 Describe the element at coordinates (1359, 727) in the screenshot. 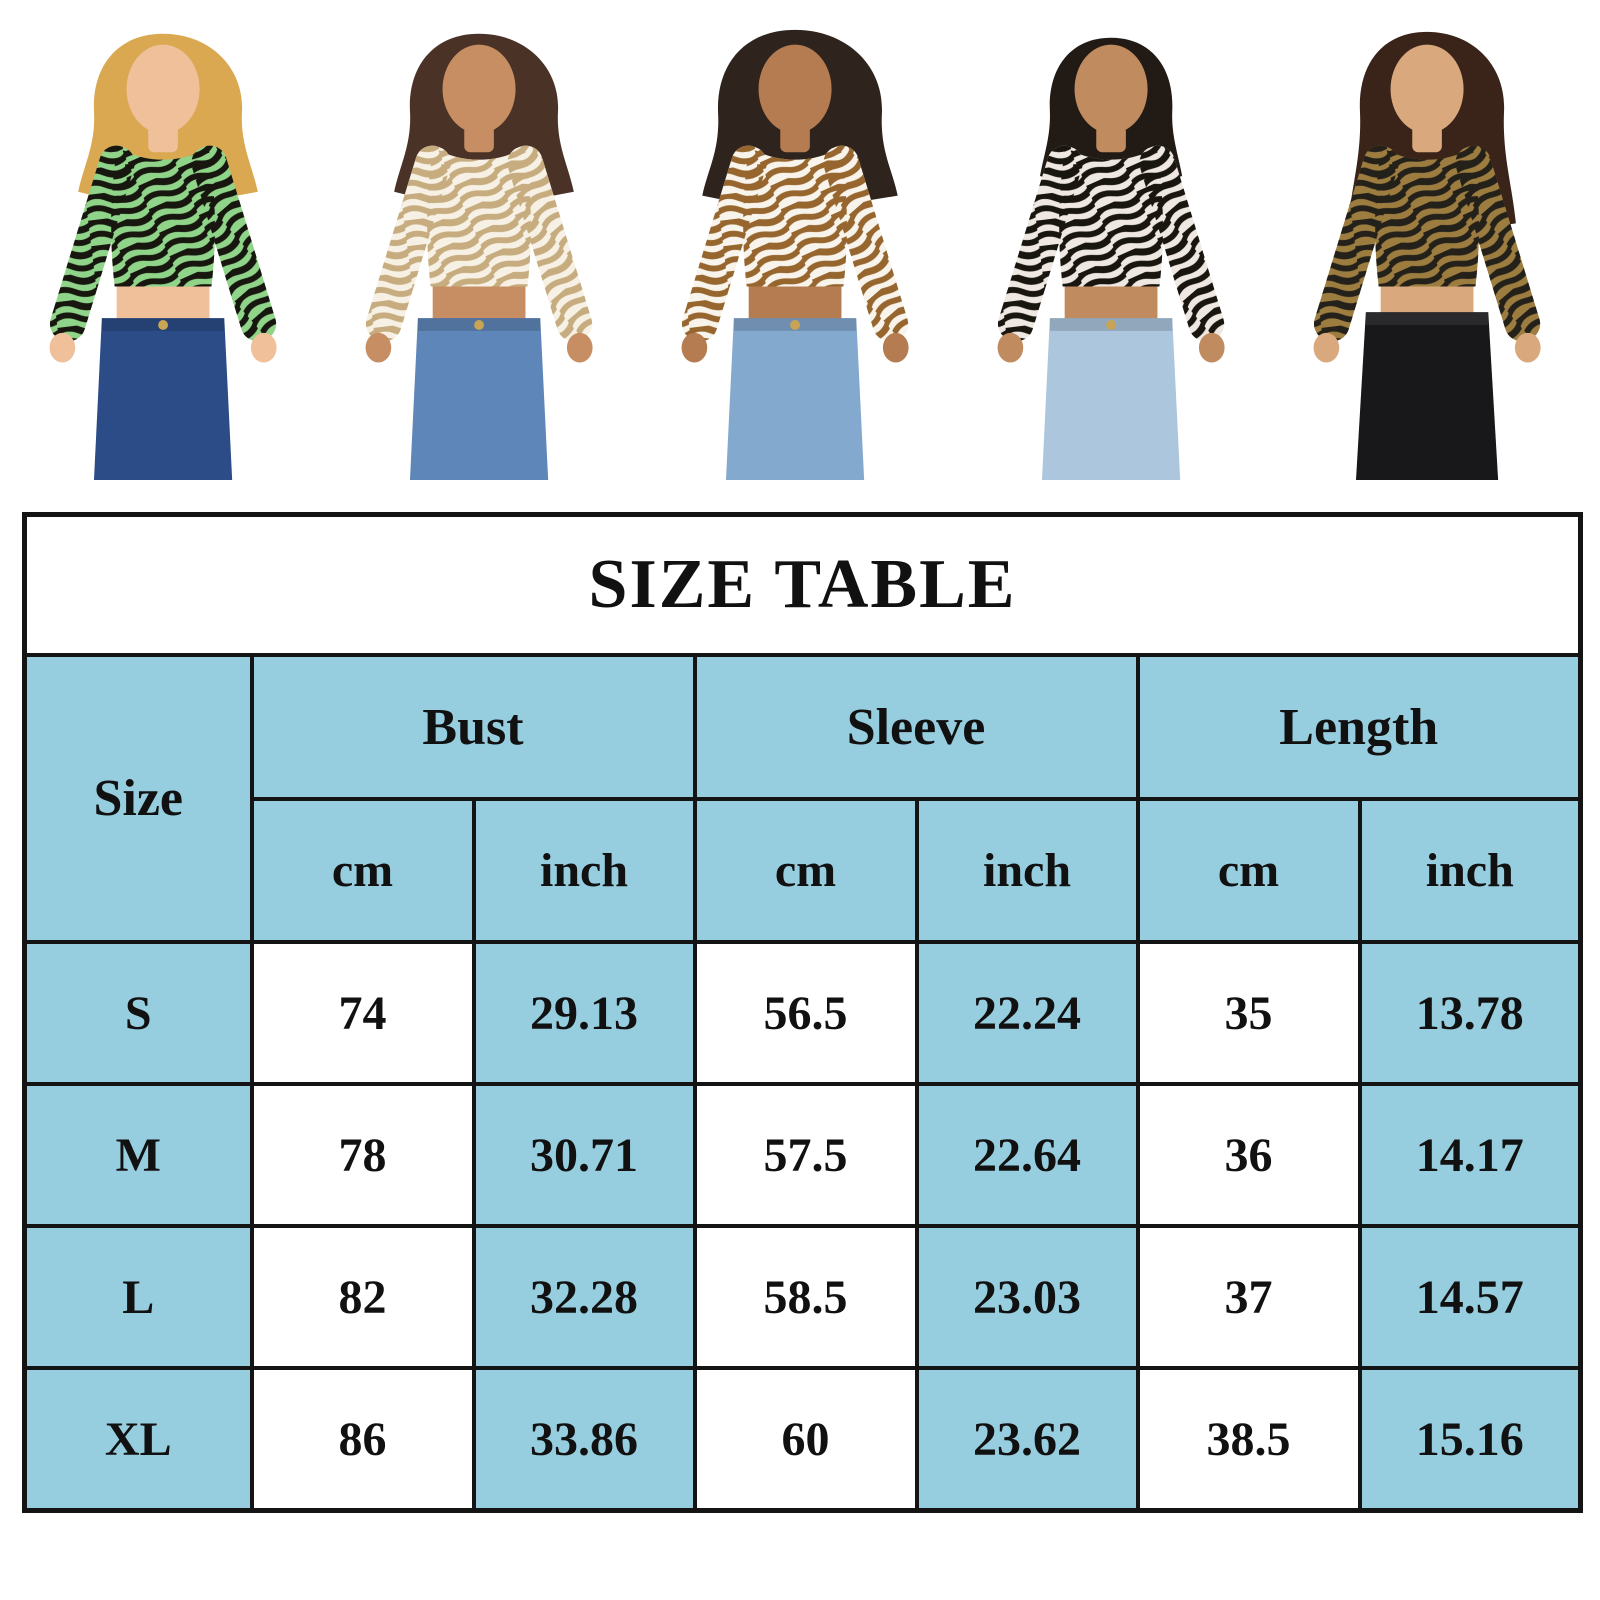

I see `column-group-length: Length` at that location.